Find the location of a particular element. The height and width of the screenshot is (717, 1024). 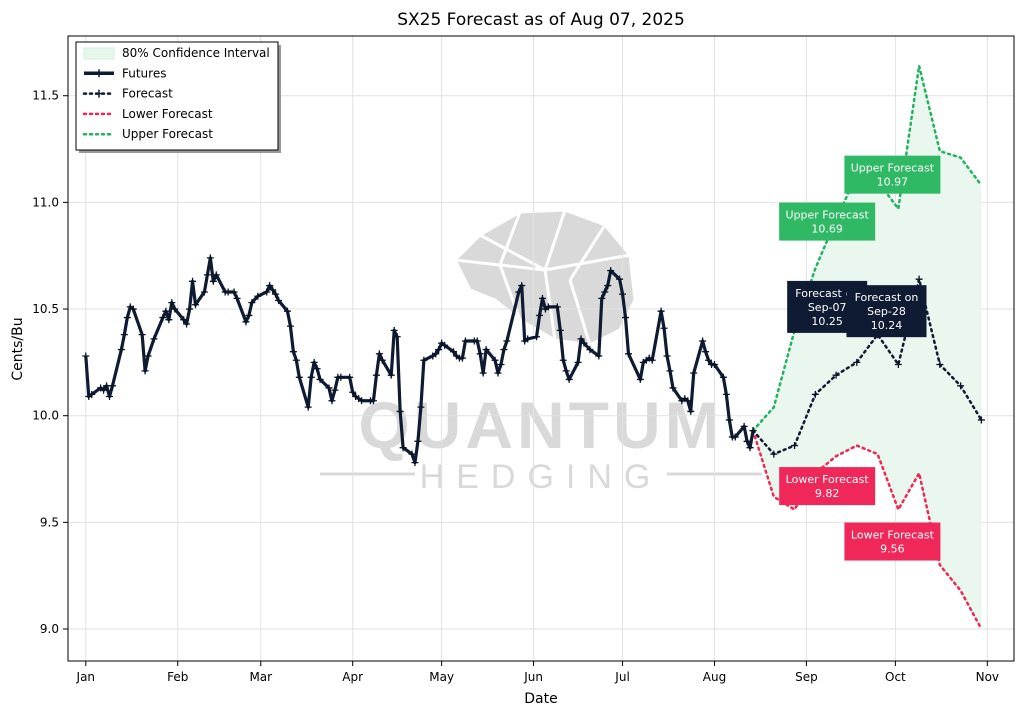

lower-callout-box is located at coordinates (827, 486).